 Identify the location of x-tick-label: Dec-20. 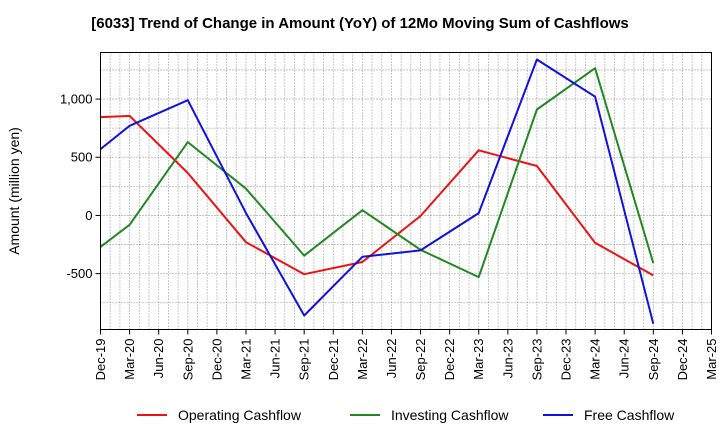
(216, 360).